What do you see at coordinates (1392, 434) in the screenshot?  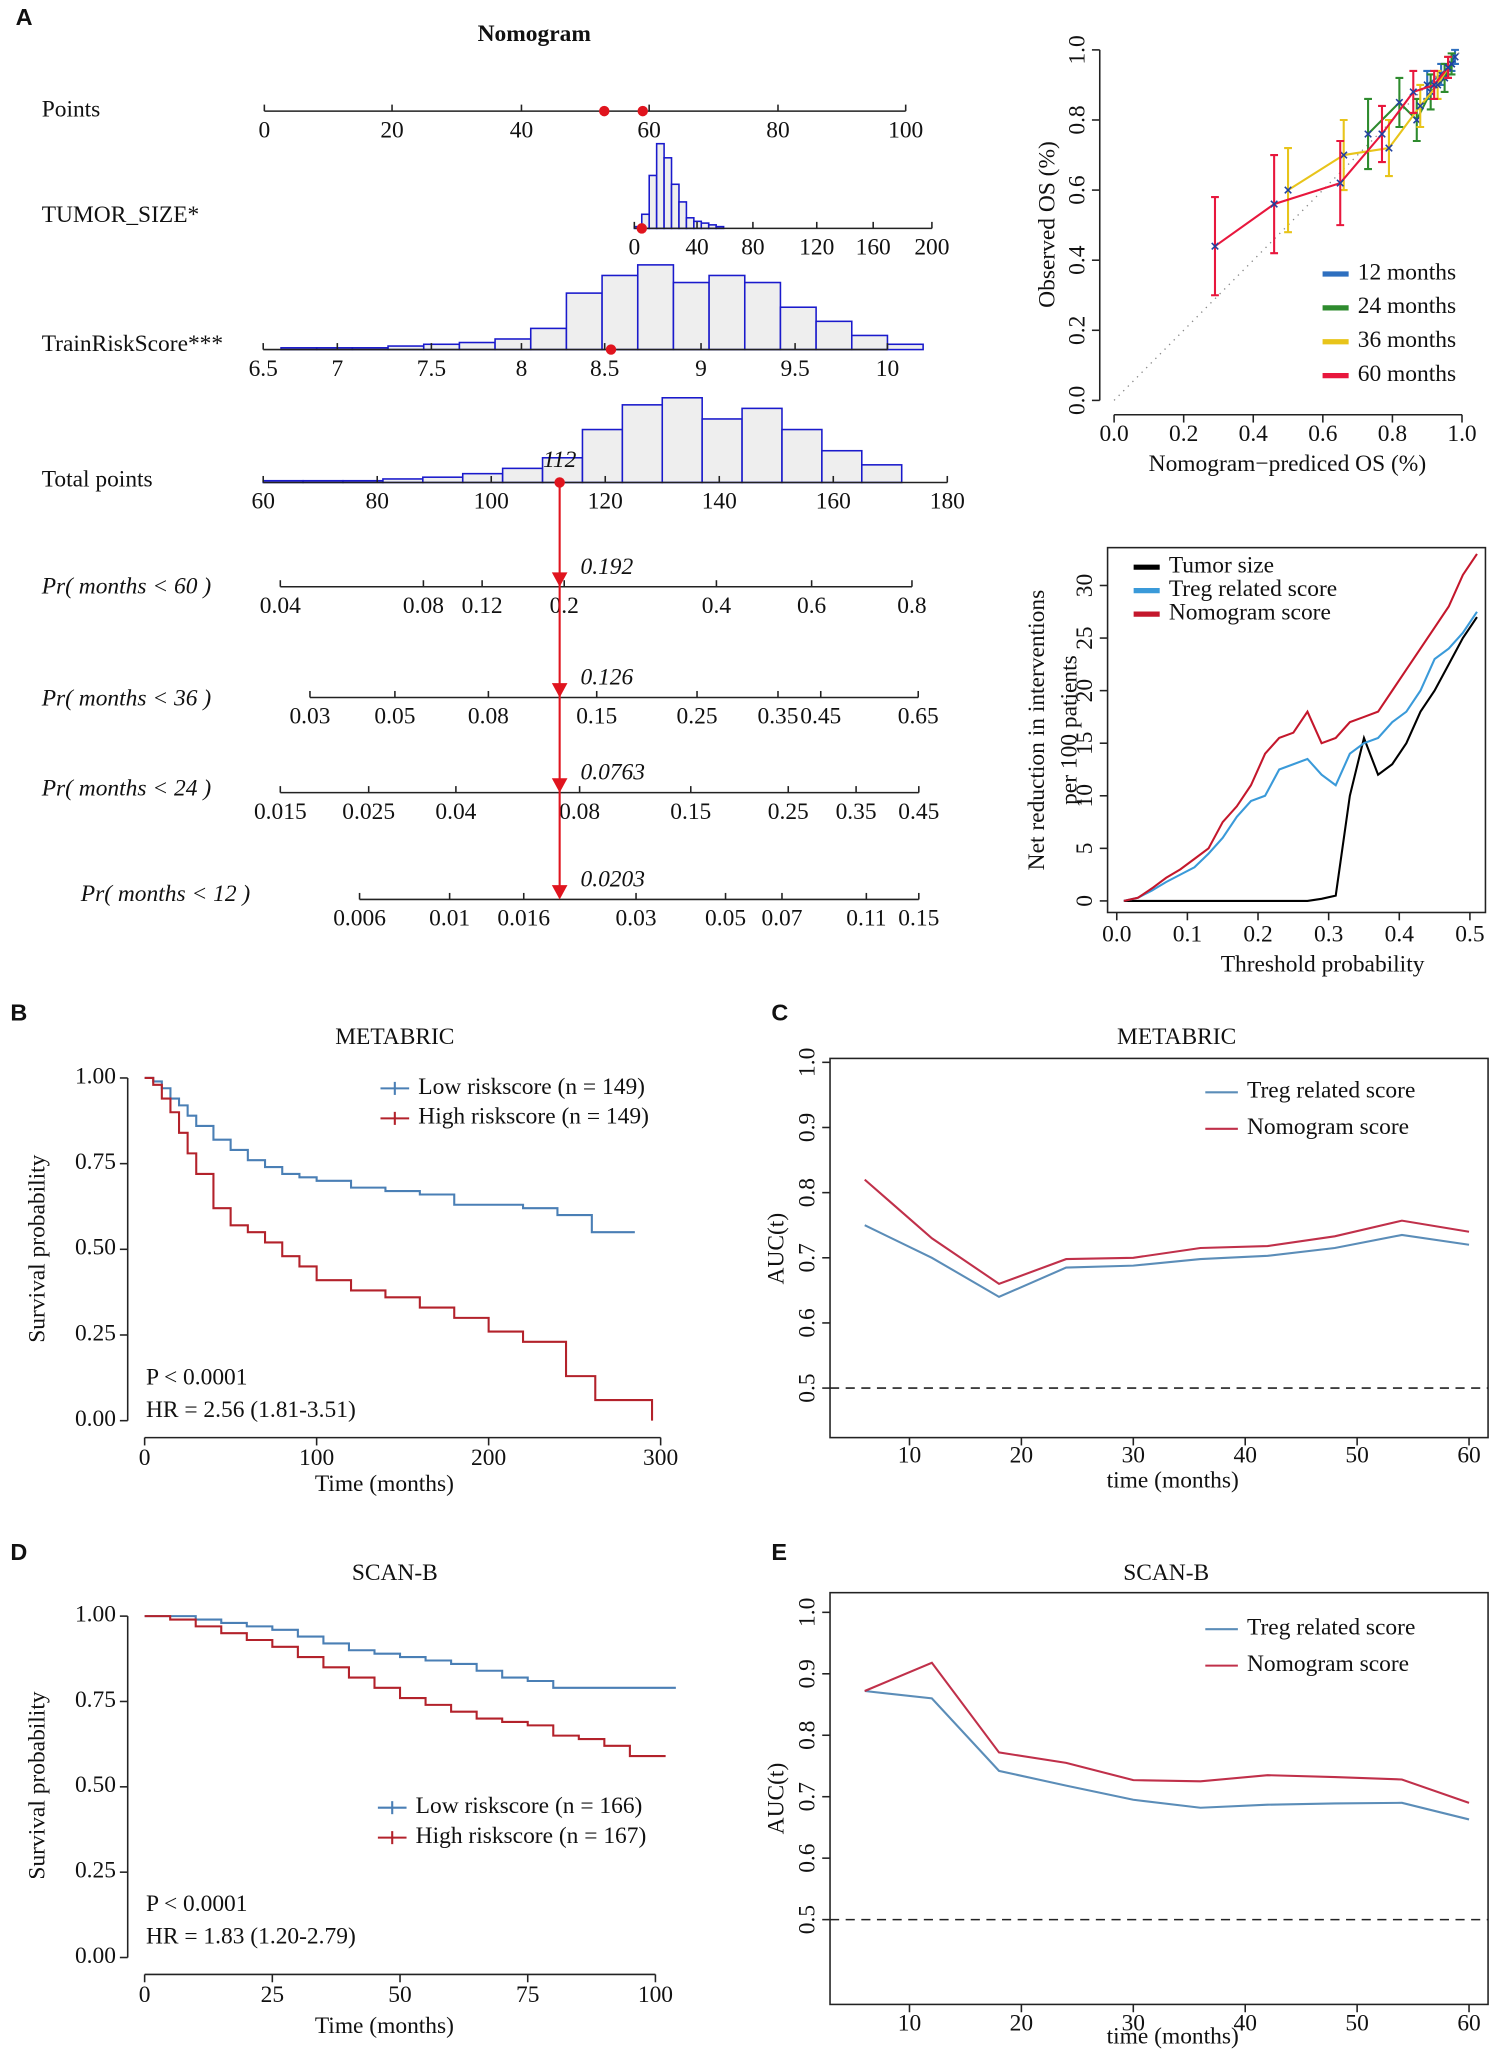 I see `x-tick-label: 0.8` at bounding box center [1392, 434].